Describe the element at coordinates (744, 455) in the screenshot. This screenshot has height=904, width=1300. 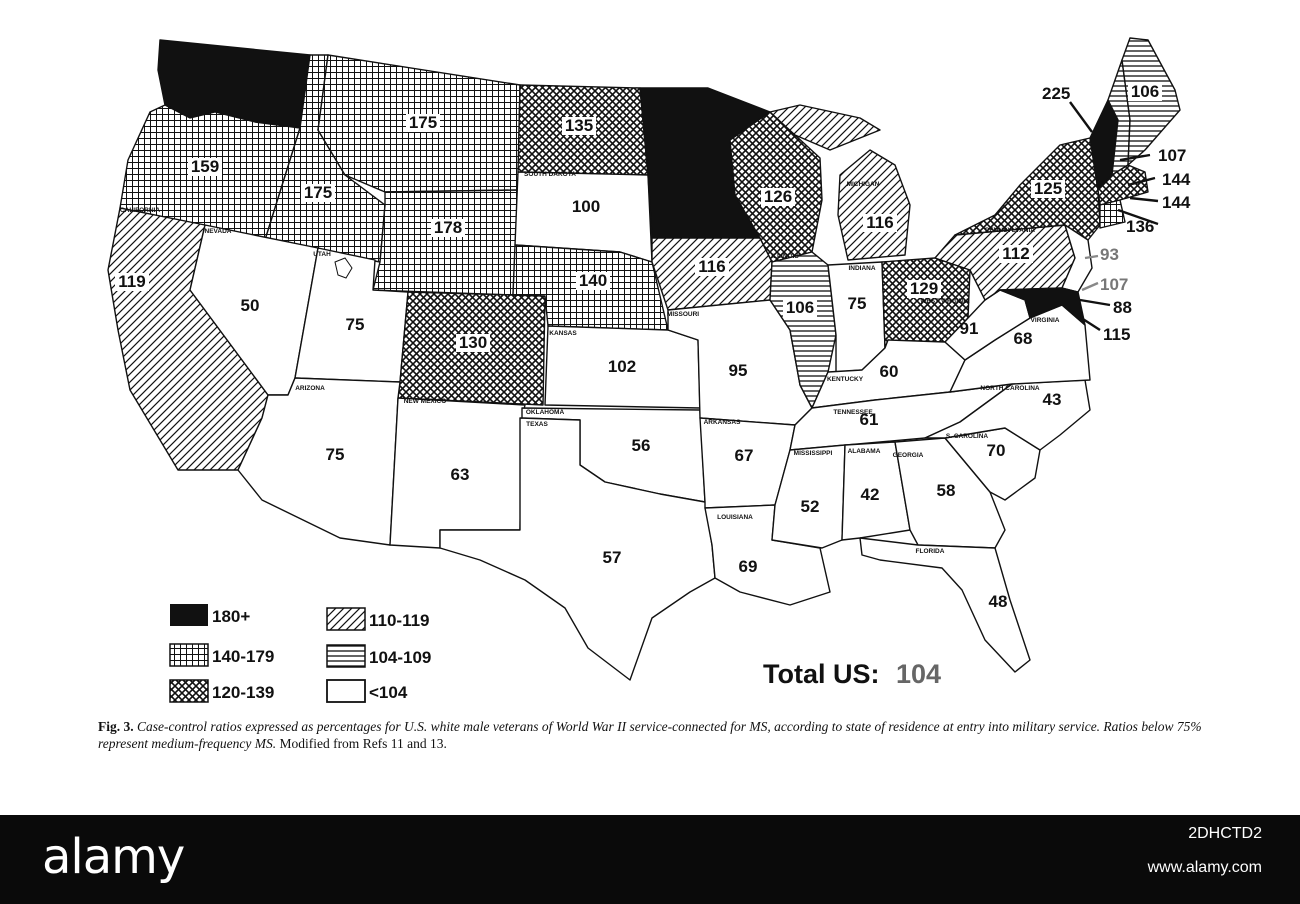
I see `value-arkansas: 67` at that location.